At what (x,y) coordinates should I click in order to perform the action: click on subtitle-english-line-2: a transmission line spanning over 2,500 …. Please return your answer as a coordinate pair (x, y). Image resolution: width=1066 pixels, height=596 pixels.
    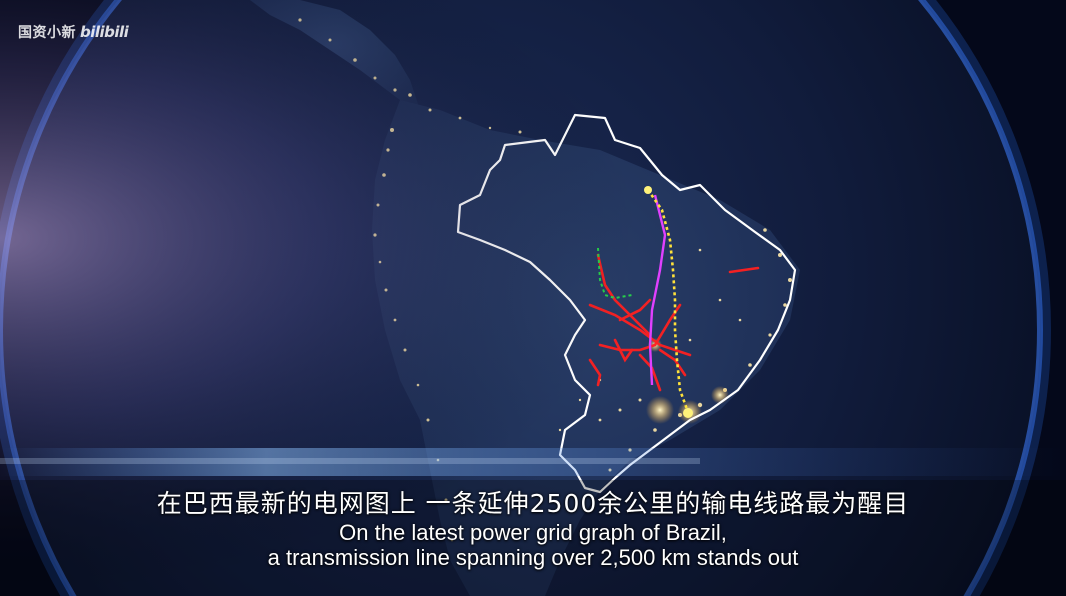
    Looking at the image, I should click on (533, 557).